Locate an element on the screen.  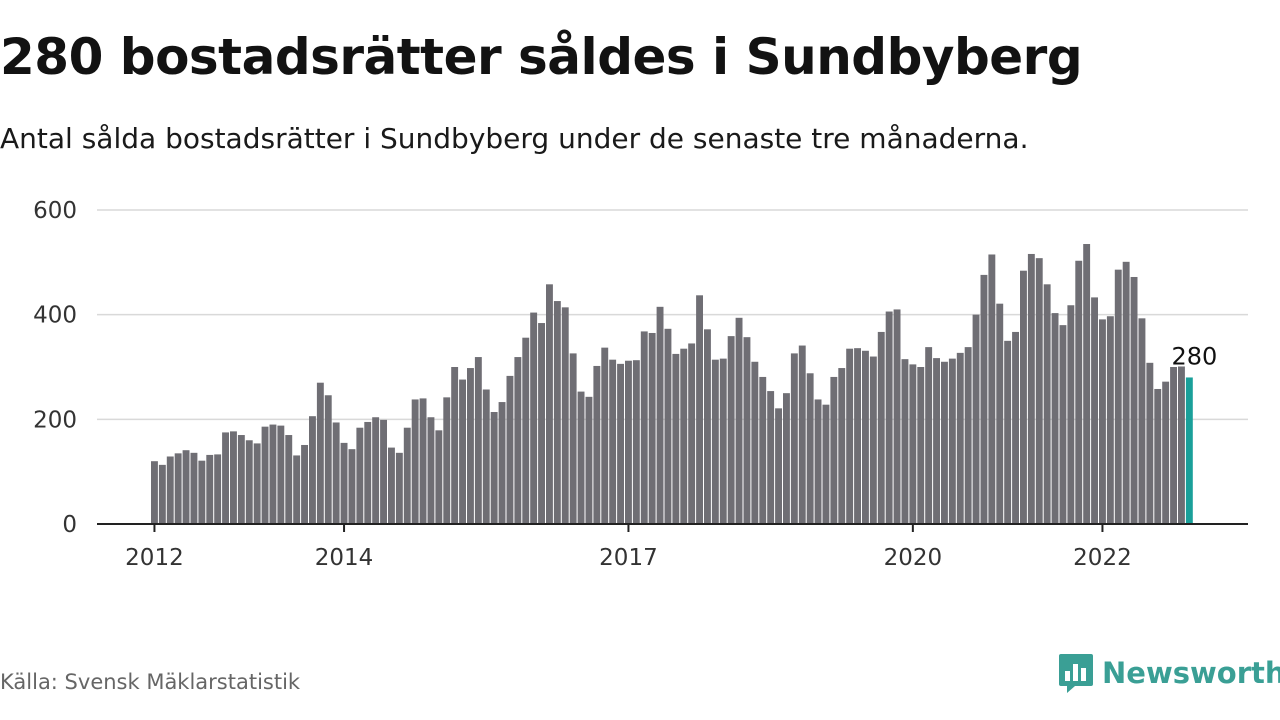
chart-title: 280 bostadsrätter såldes i Sundbyberg is located at coordinates (541, 57).